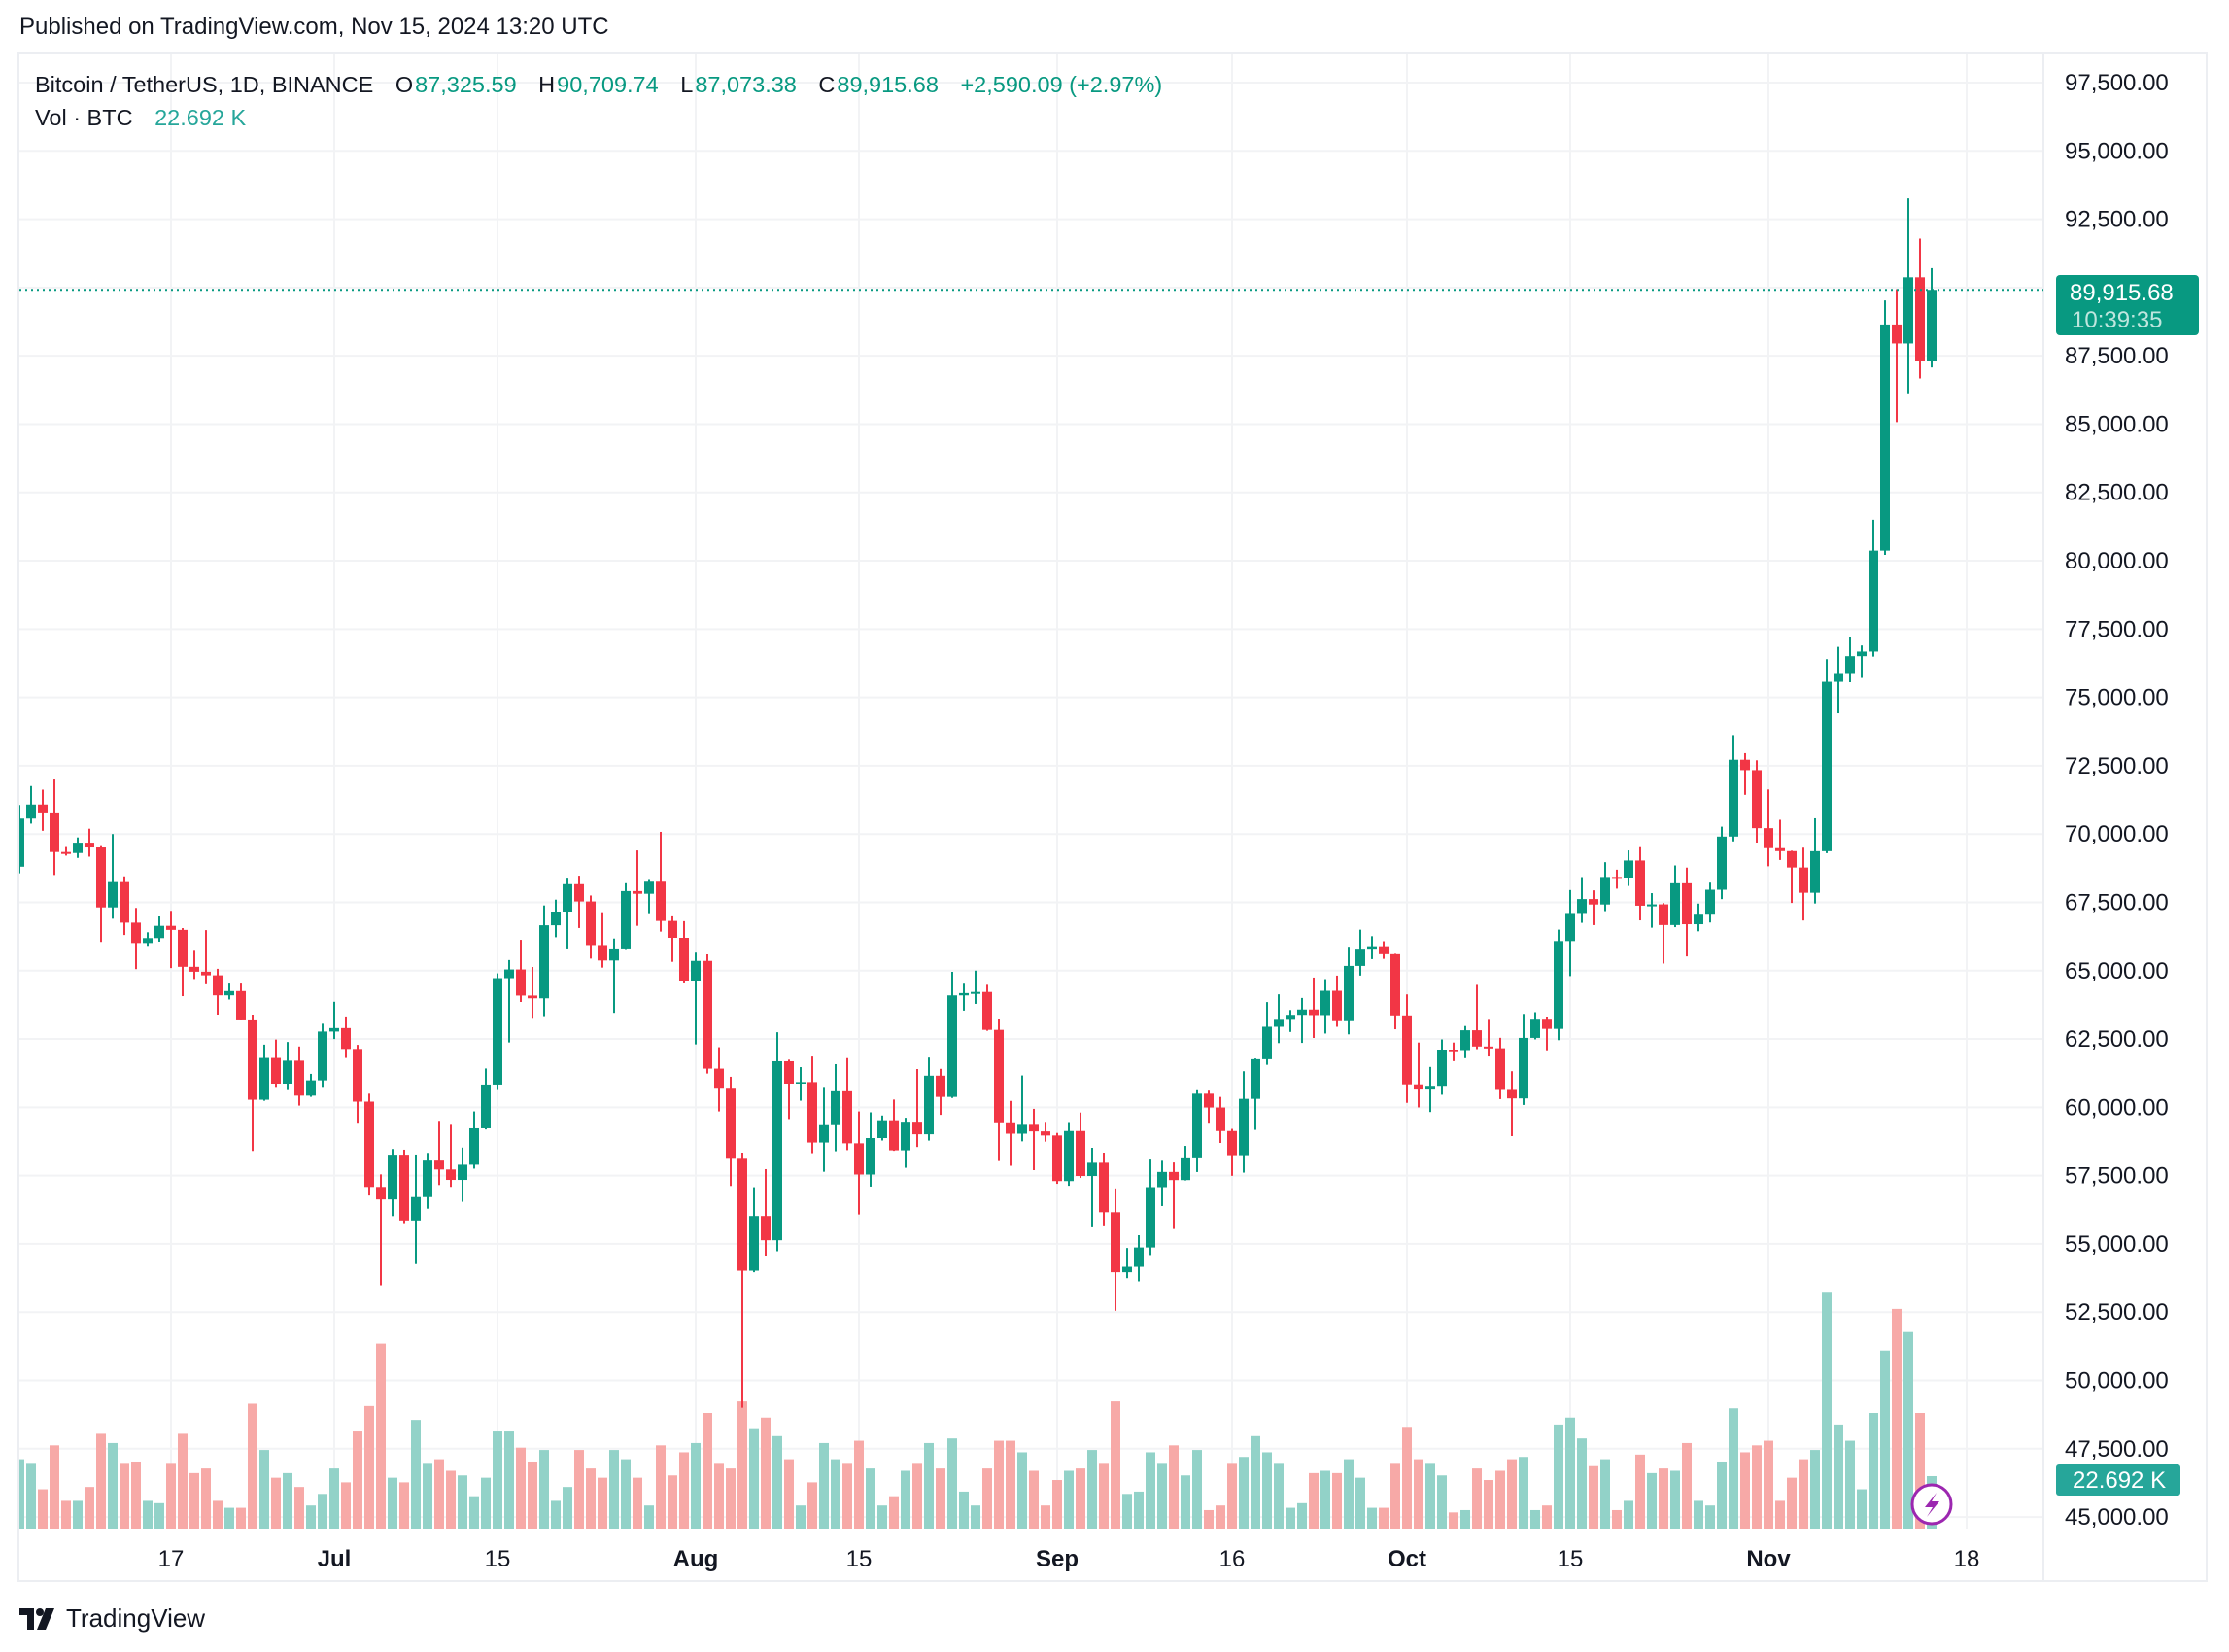  What do you see at coordinates (2117, 1039) in the screenshot?
I see `price-tick-label: 62,500.00` at bounding box center [2117, 1039].